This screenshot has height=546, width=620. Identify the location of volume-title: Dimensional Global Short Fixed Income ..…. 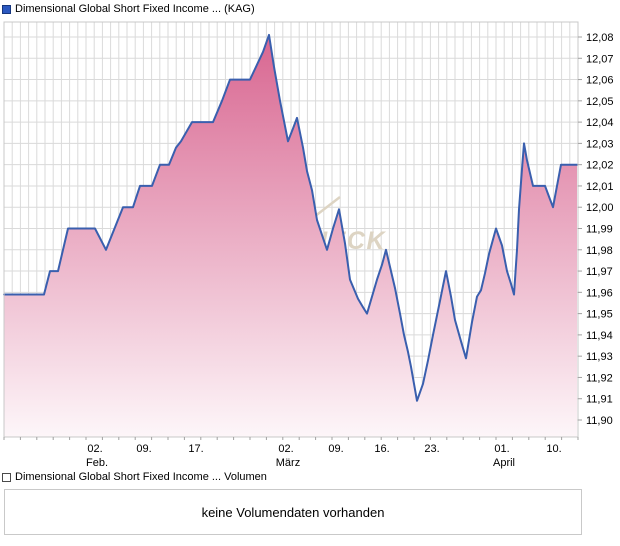
(141, 477).